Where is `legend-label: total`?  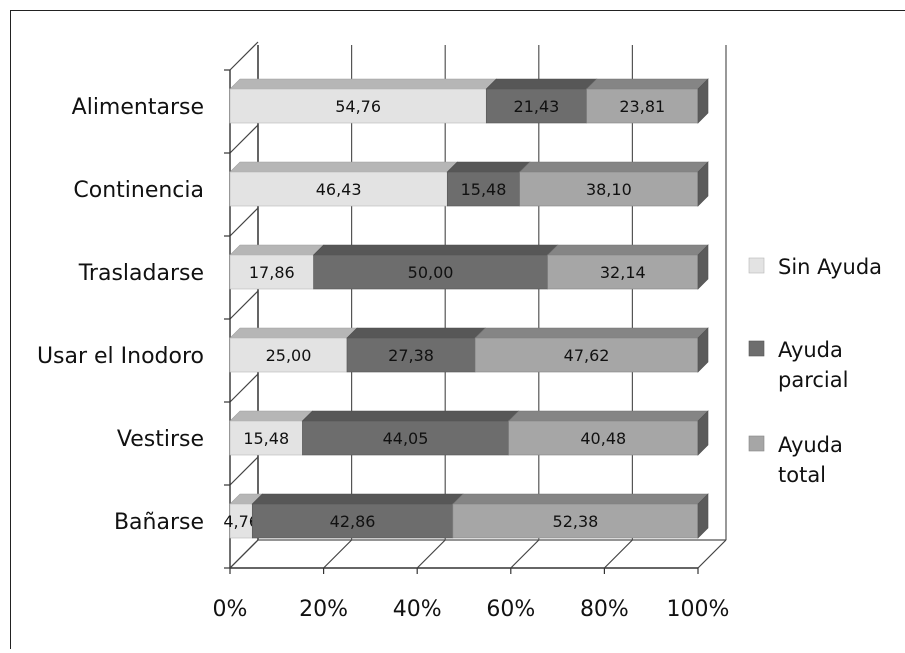 legend-label: total is located at coordinates (802, 475).